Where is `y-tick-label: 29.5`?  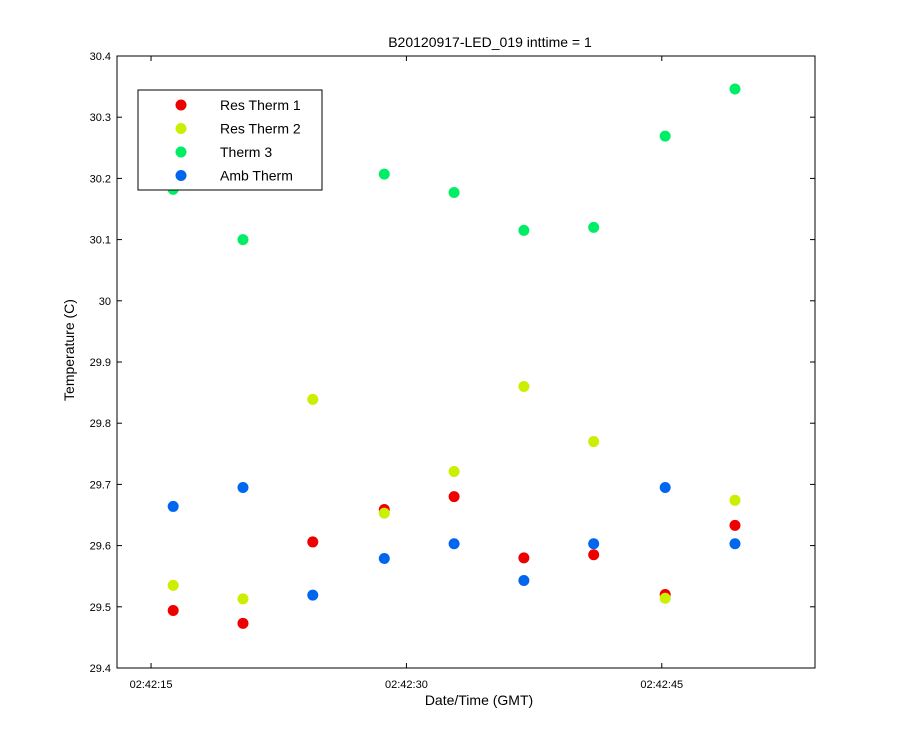 y-tick-label: 29.5 is located at coordinates (100, 608).